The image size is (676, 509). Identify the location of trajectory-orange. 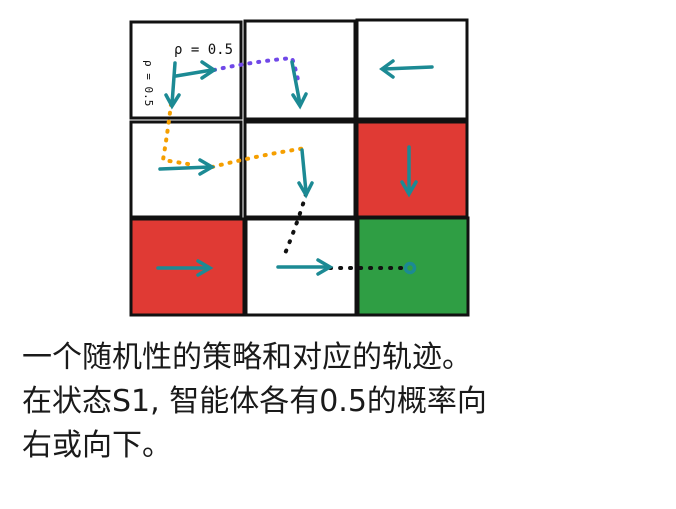
(234, 135).